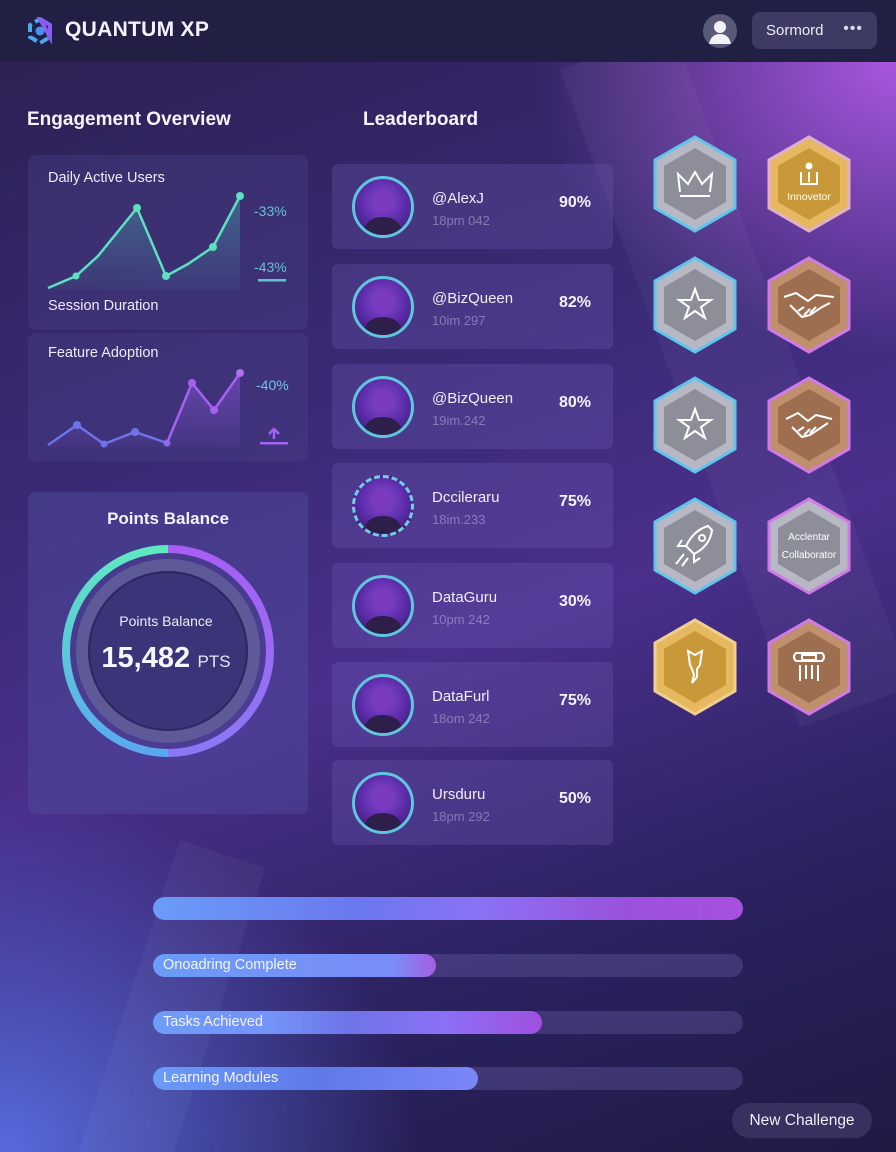 The height and width of the screenshot is (1152, 896). What do you see at coordinates (574, 302) in the screenshot?
I see `leaderboard-percent: 82%` at bounding box center [574, 302].